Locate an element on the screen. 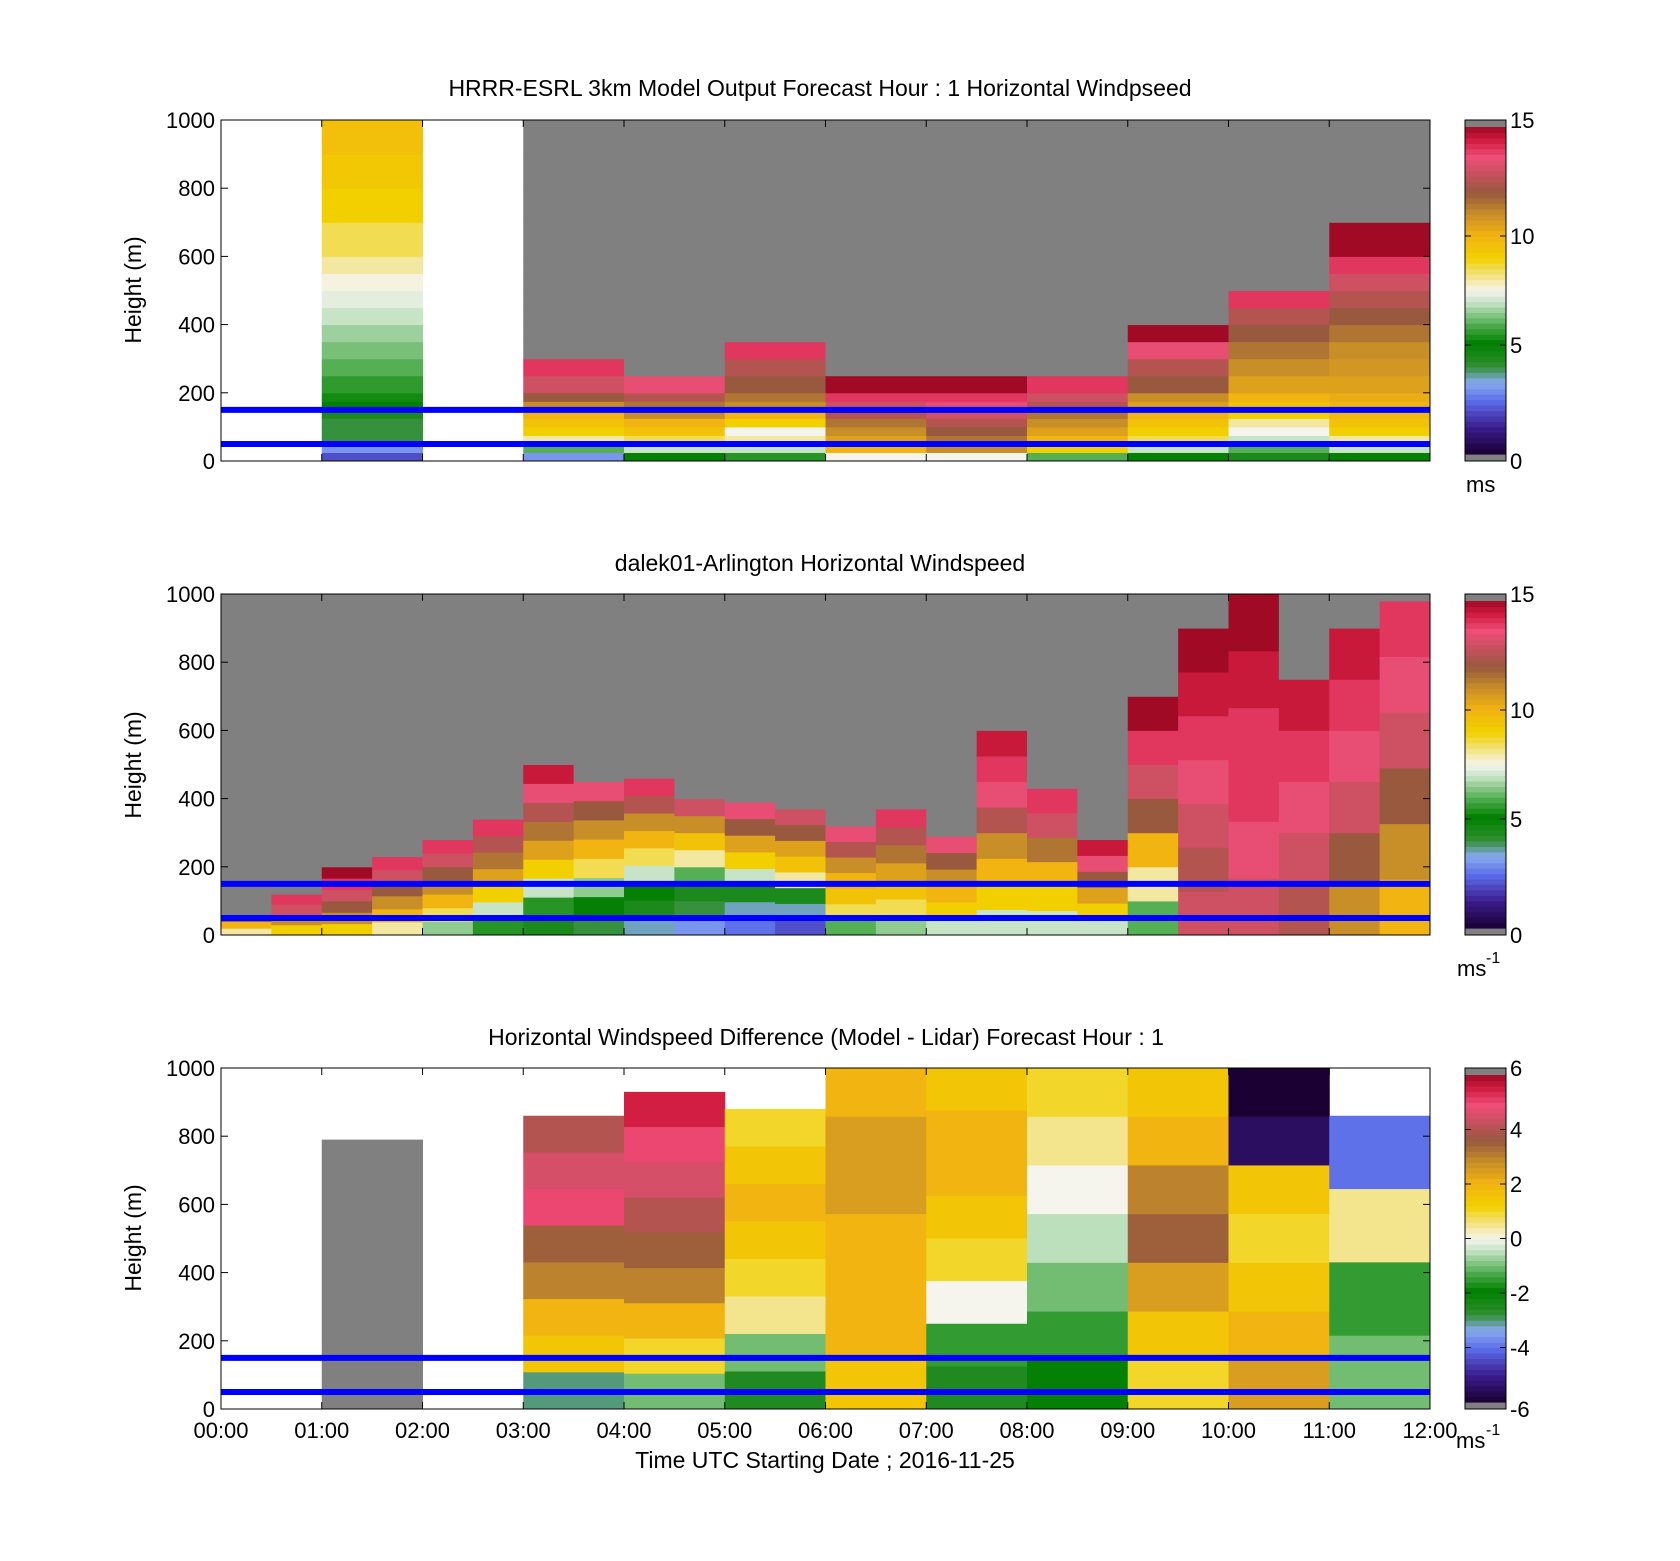 The image size is (1680, 1561). xtick-label: 12:00 is located at coordinates (1429, 1430).